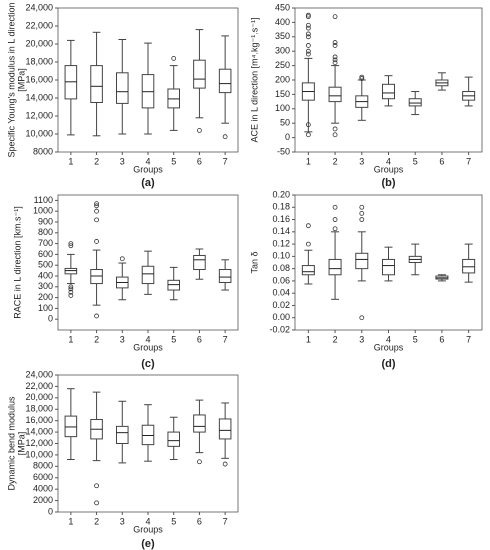 This screenshot has height=550, width=490. What do you see at coordinates (45, 254) in the screenshot?
I see `y-tick-label: 600` at bounding box center [45, 254].